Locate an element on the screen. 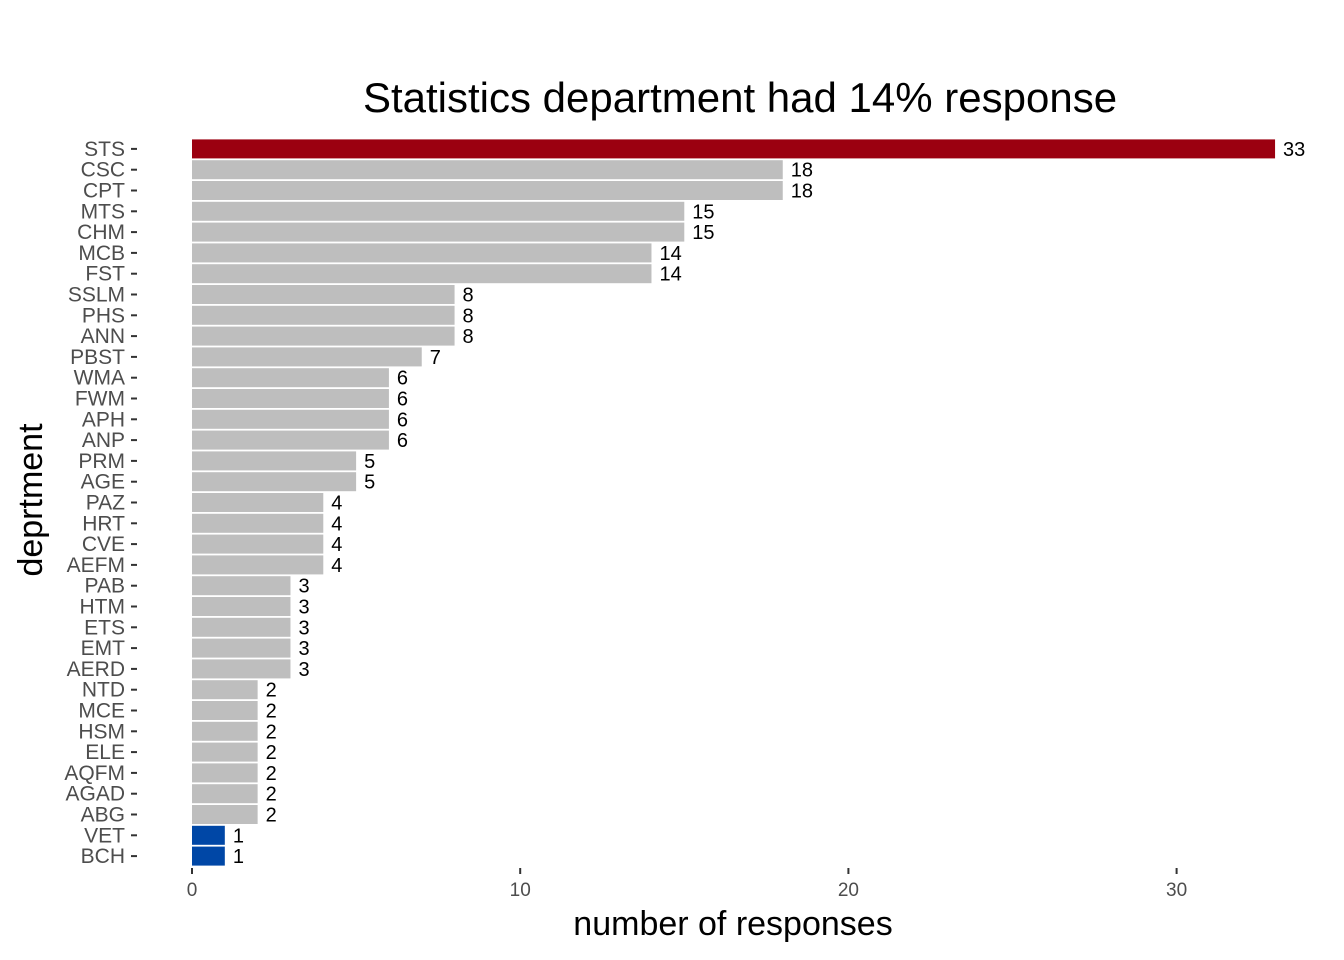 This screenshot has height=960, width=1344. data-label-fwm: 6 is located at coordinates (402, 400).